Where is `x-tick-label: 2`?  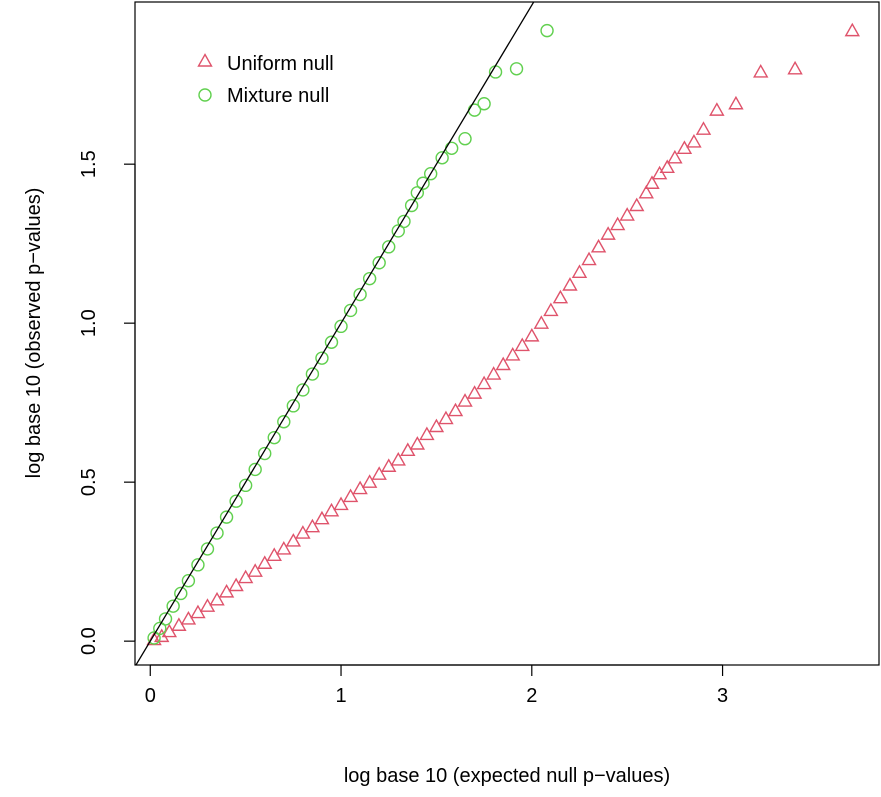
x-tick-label: 2 is located at coordinates (531, 696).